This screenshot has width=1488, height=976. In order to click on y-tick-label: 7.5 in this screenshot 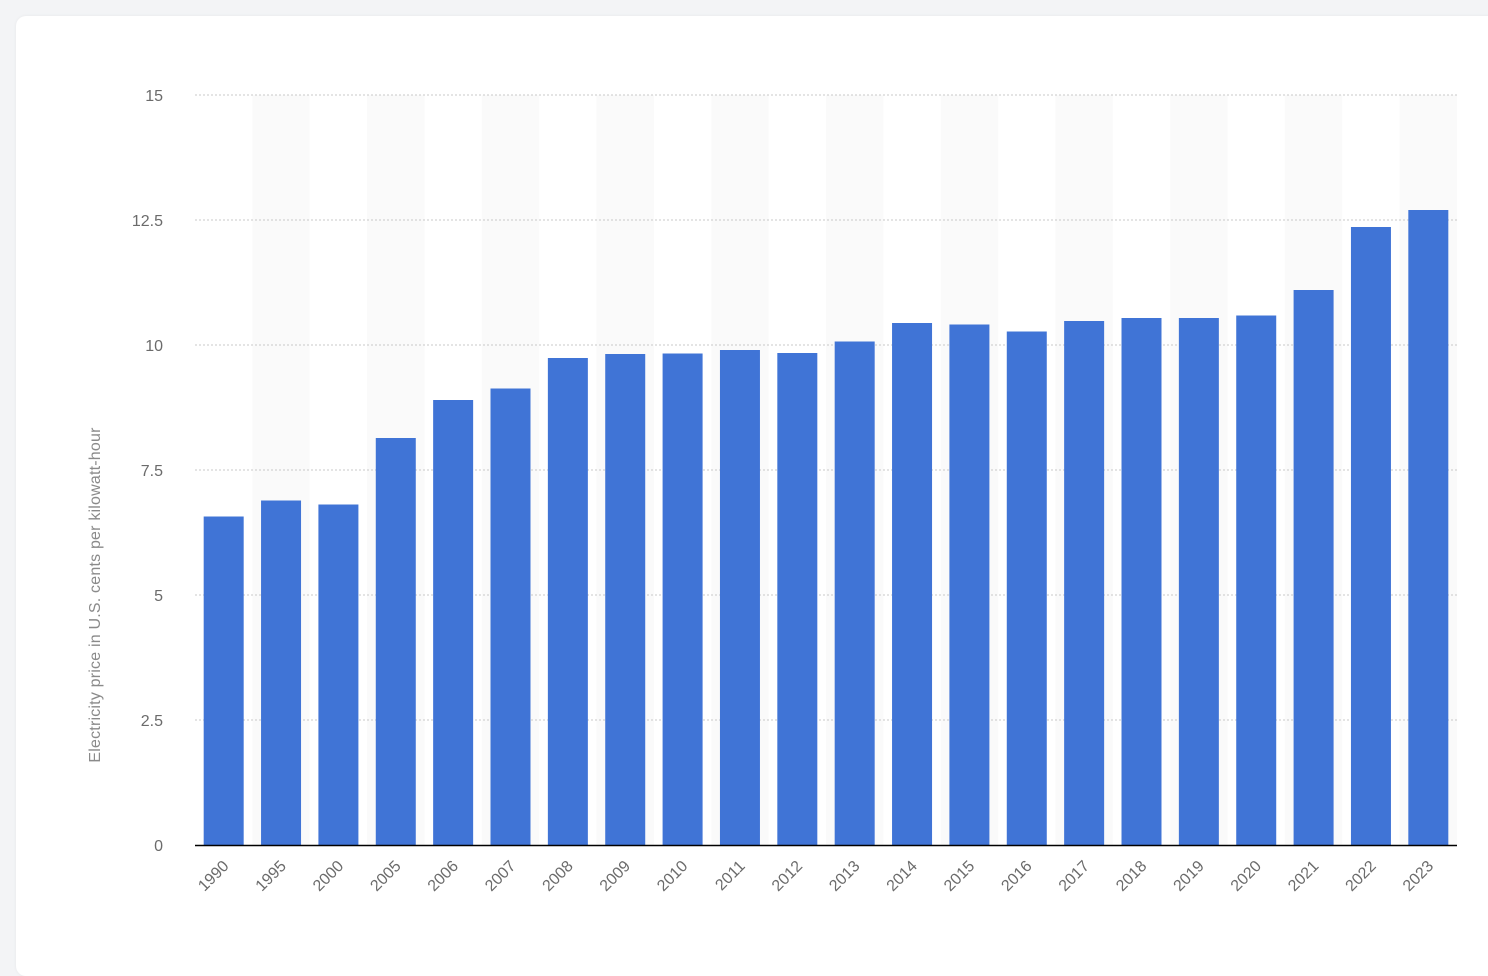, I will do `click(152, 471)`.